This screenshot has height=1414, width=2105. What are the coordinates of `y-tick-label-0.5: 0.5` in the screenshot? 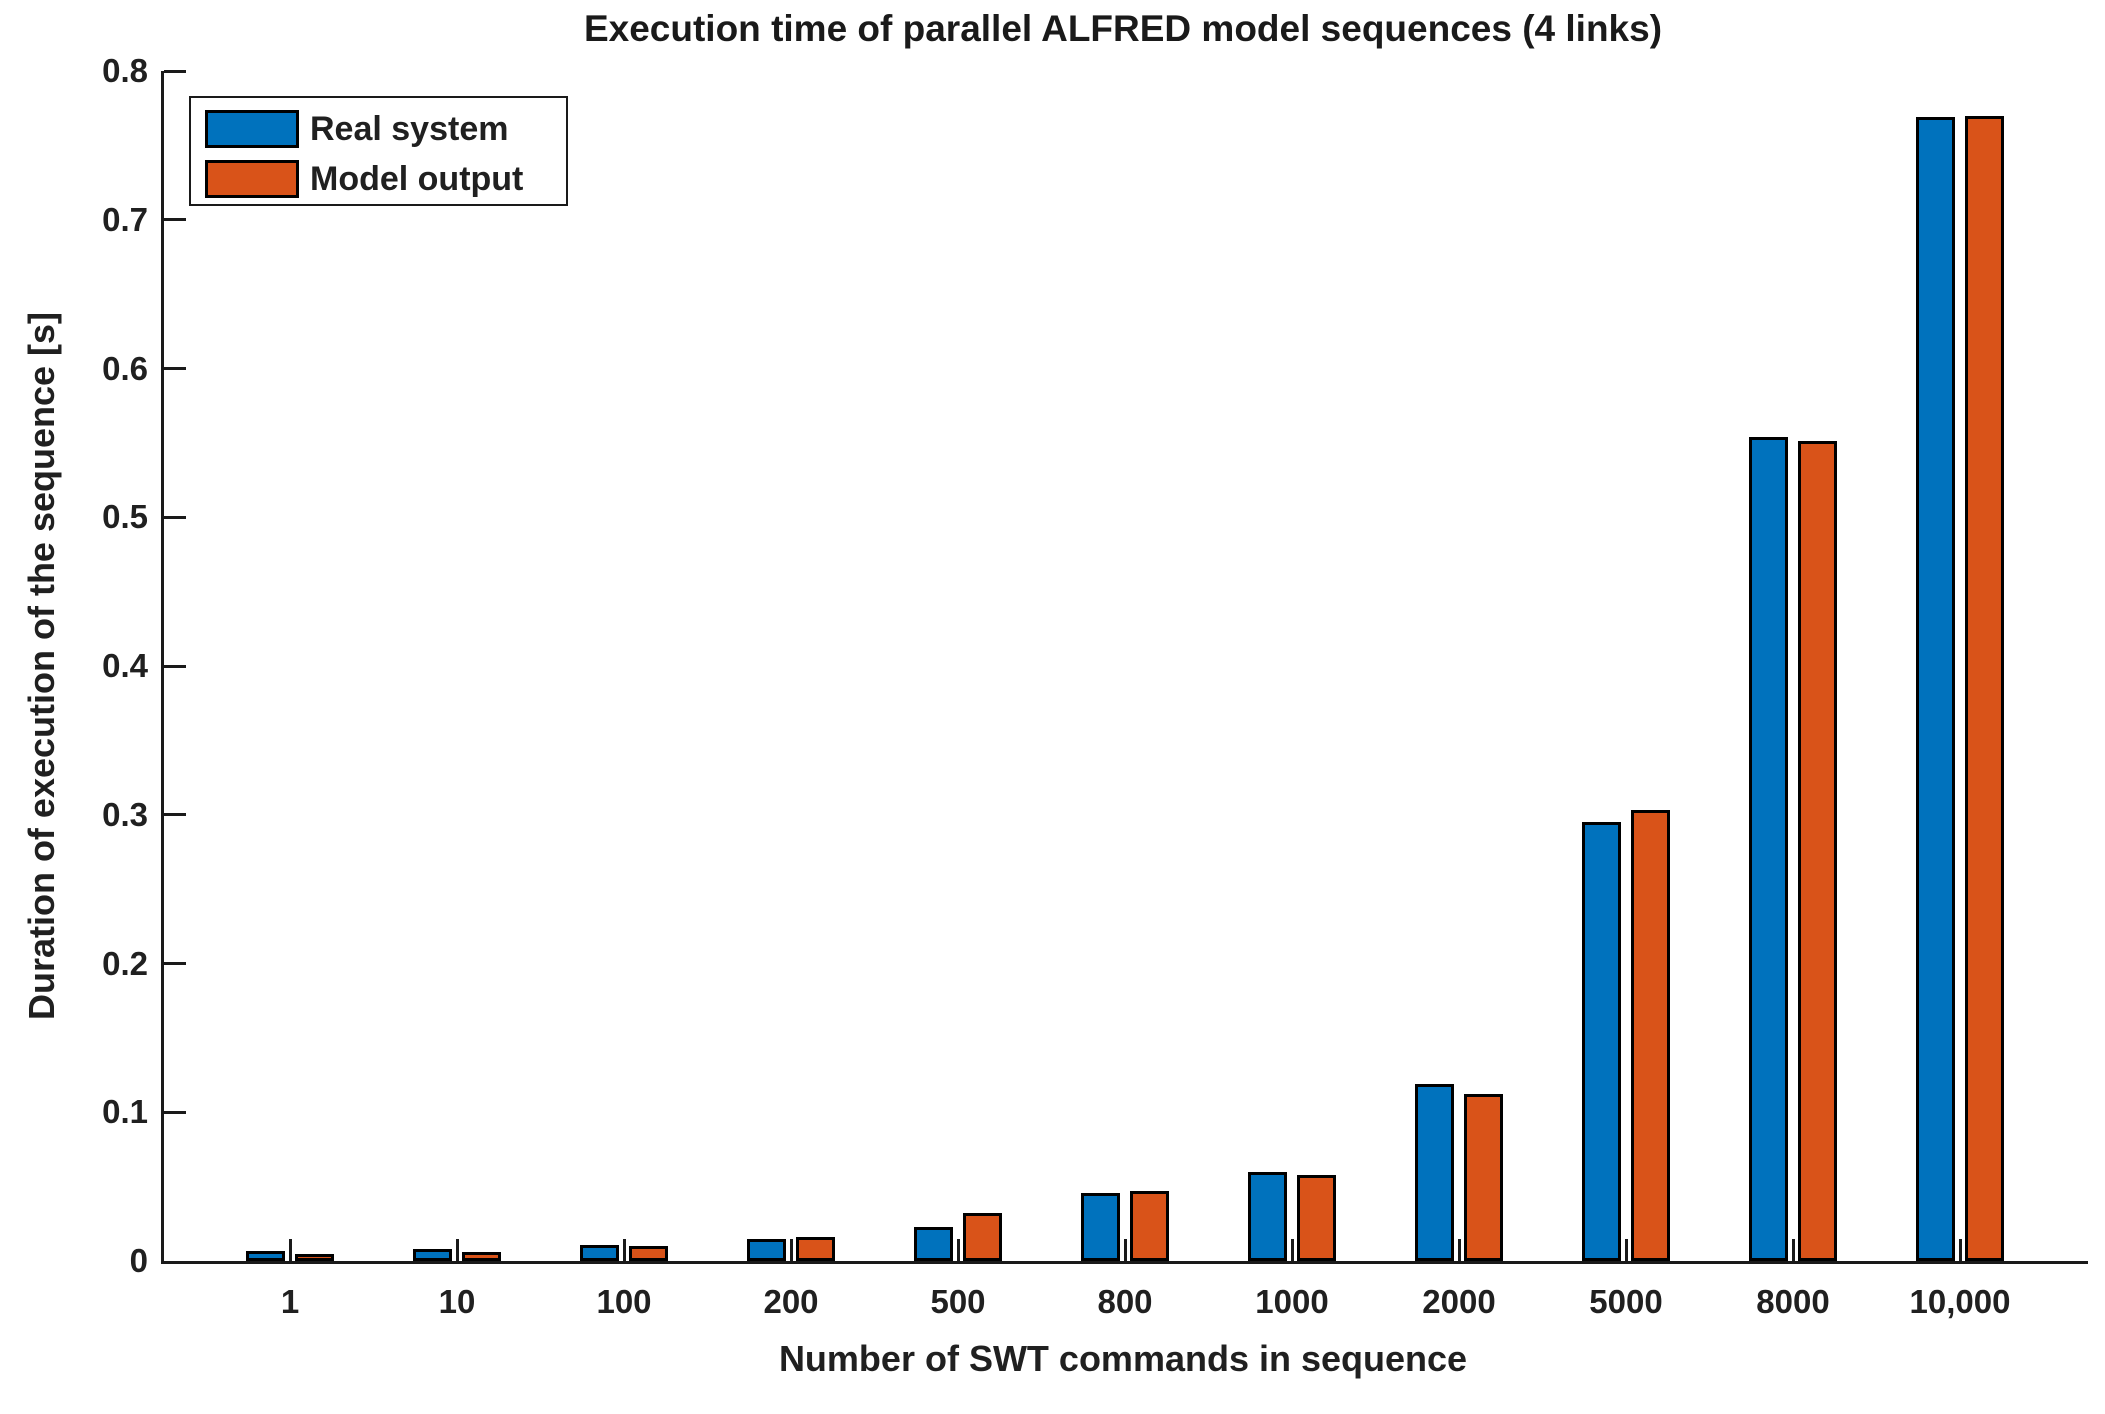 It's located at (125, 517).